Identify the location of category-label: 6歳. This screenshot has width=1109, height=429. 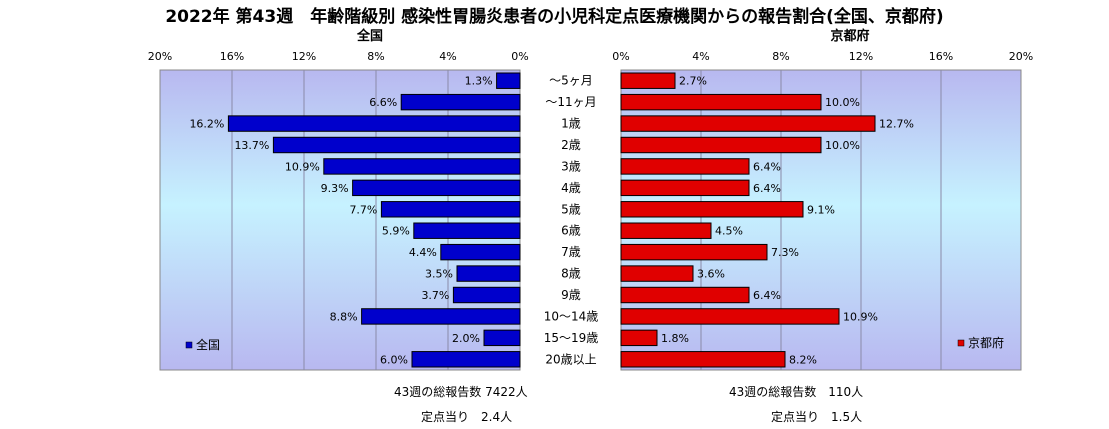
(571, 231).